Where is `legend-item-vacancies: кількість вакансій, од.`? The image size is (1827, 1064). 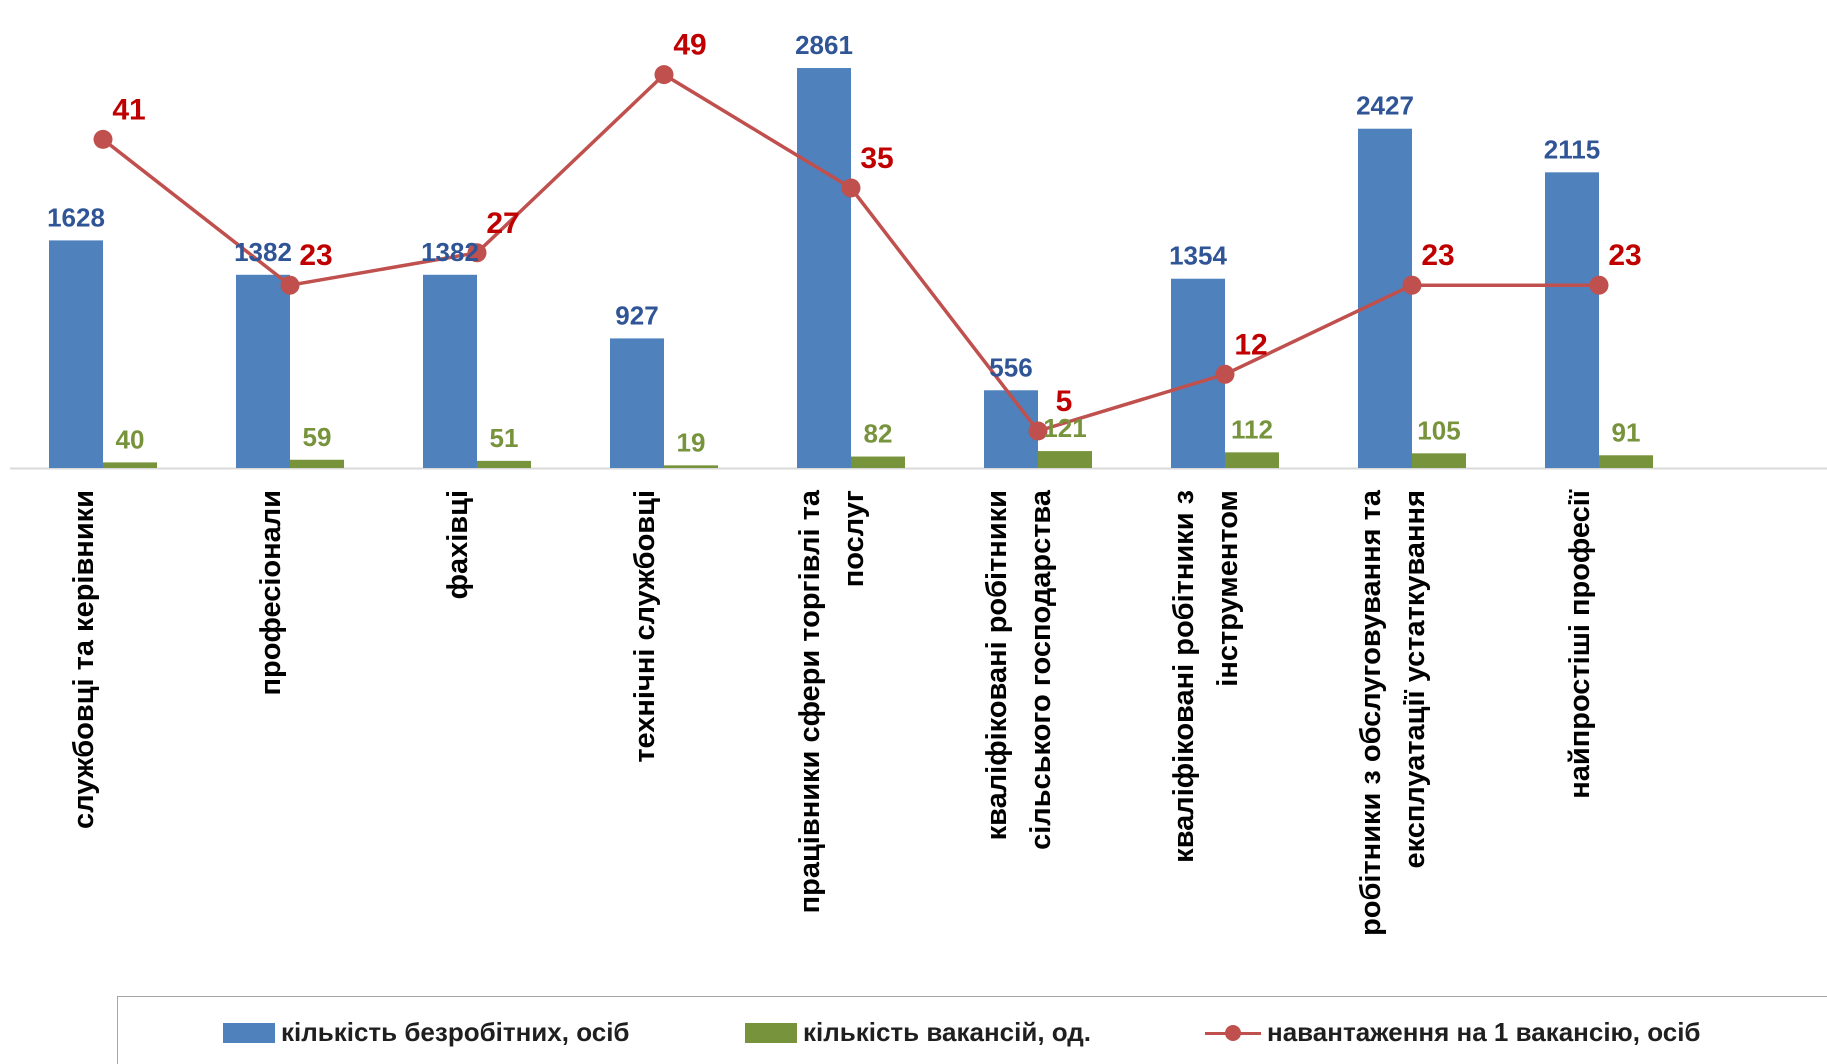
legend-item-vacancies: кількість вакансій, од. is located at coordinates (918, 1032).